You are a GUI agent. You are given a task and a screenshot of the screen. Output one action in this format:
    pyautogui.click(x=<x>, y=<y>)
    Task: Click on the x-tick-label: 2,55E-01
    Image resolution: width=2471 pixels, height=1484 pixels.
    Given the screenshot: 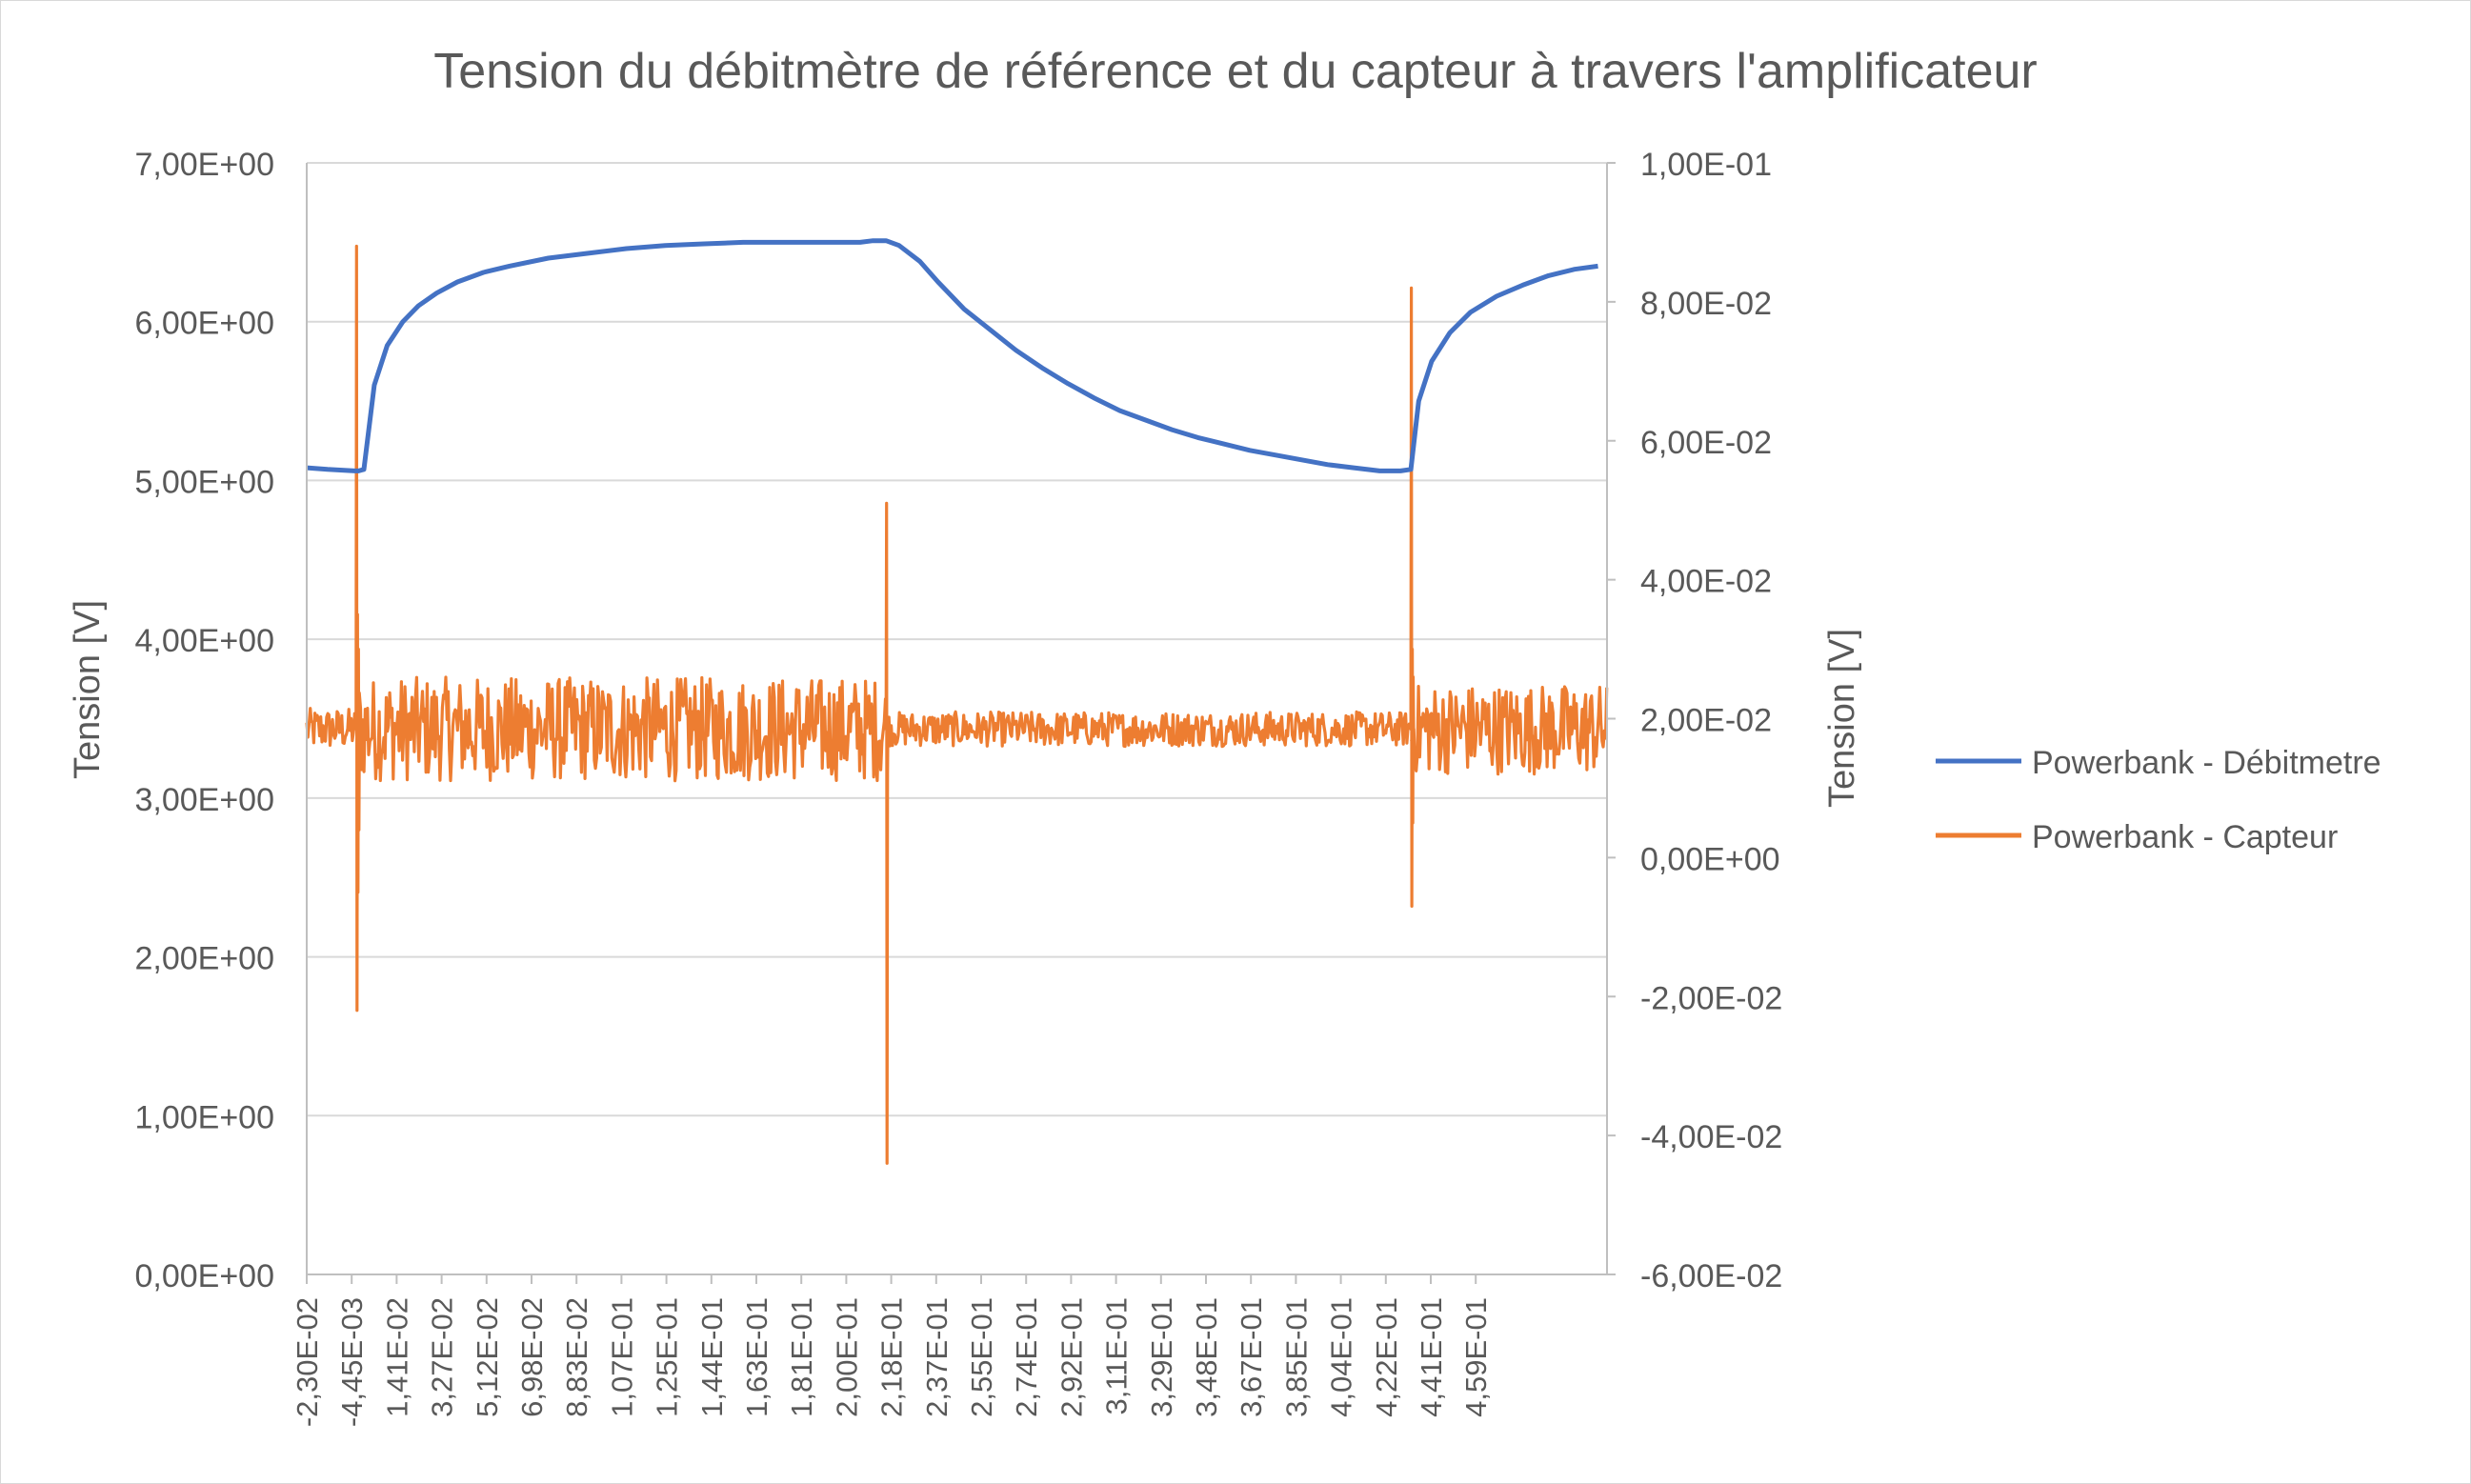 What is the action you would take?
    pyautogui.click(x=981, y=1357)
    